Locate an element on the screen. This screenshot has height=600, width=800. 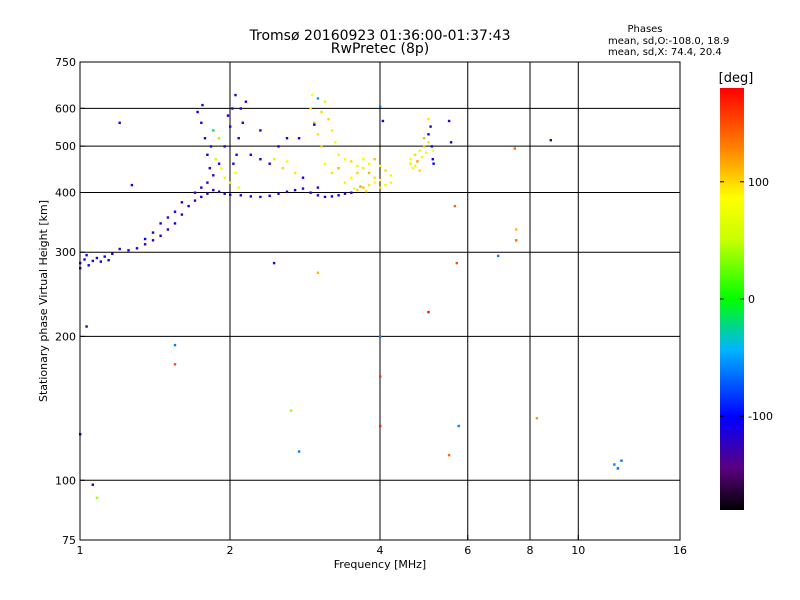
x-tick-label: 2 is located at coordinates (230, 550).